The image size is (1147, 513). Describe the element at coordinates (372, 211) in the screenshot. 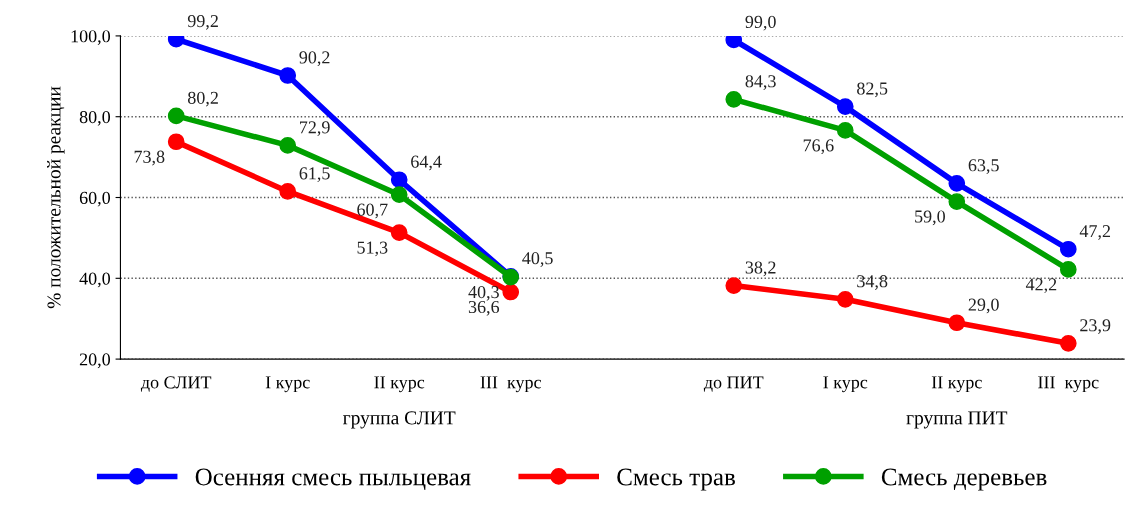

I see `data-label: 60,7` at that location.